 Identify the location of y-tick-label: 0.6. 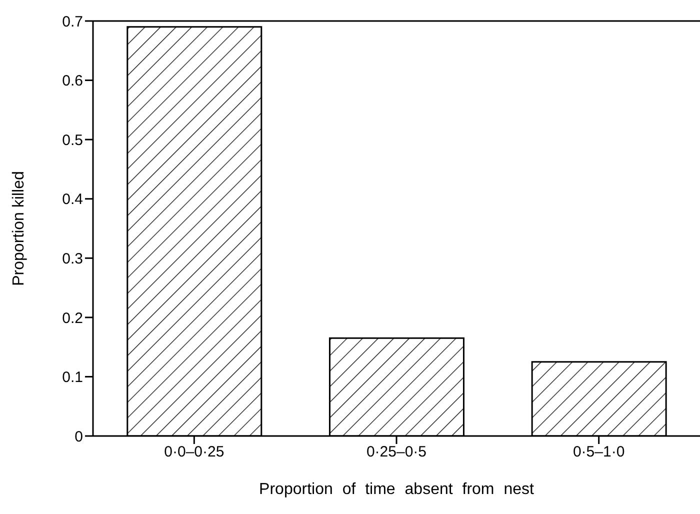
(72, 81).